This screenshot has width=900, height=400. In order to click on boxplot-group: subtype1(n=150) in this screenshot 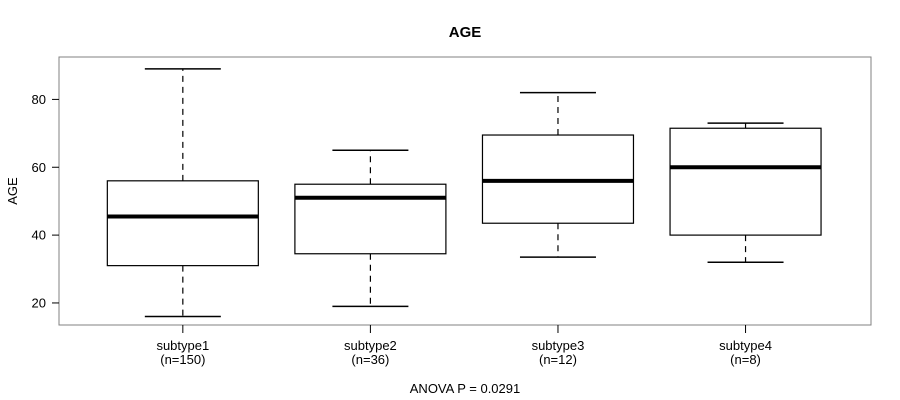, I will do `click(182, 217)`.